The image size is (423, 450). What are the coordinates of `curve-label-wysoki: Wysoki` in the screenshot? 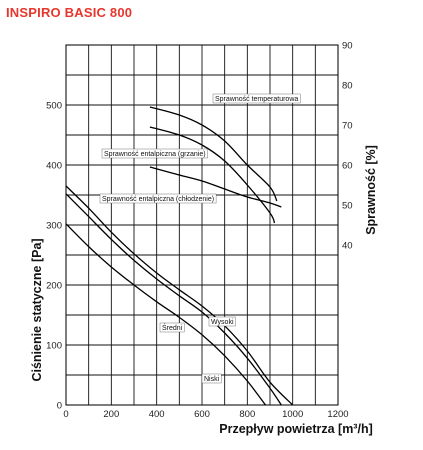 It's located at (222, 321).